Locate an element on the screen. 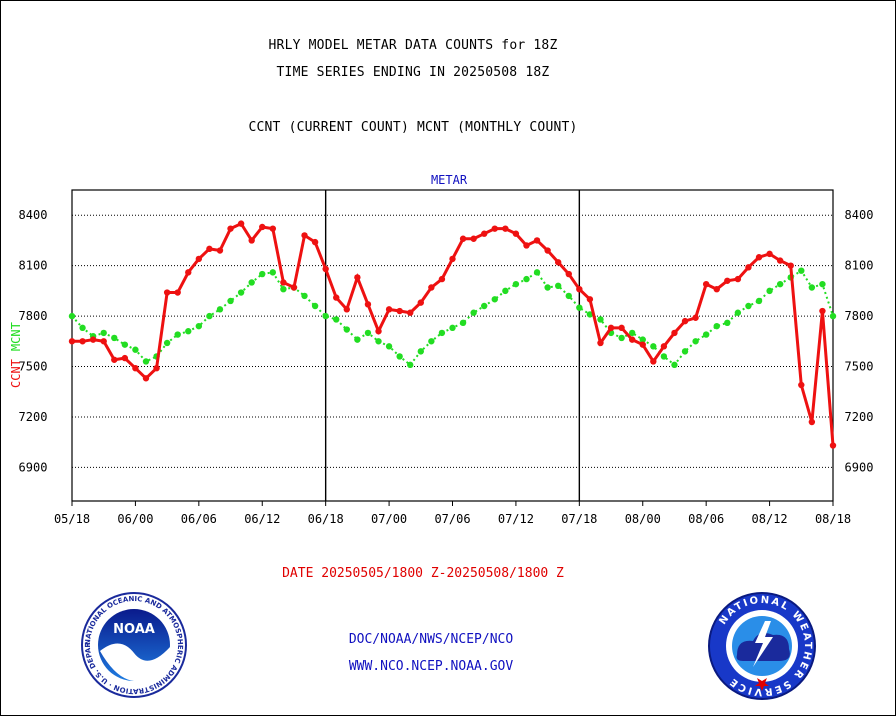  x-tick-label-3: 06/12 is located at coordinates (262, 519).